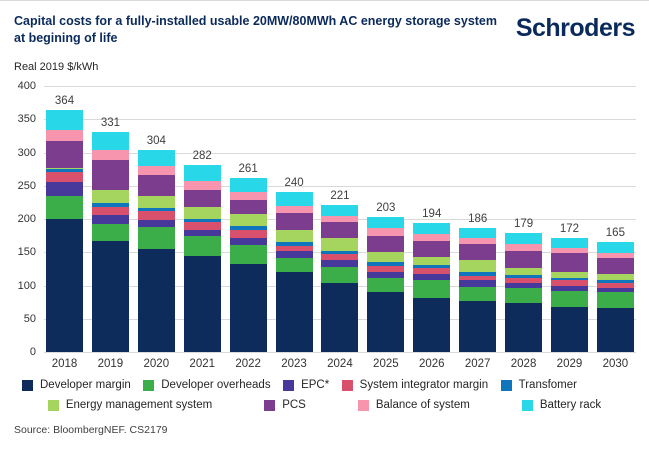  I want to click on legend-label-epc: EPC*, so click(315, 385).